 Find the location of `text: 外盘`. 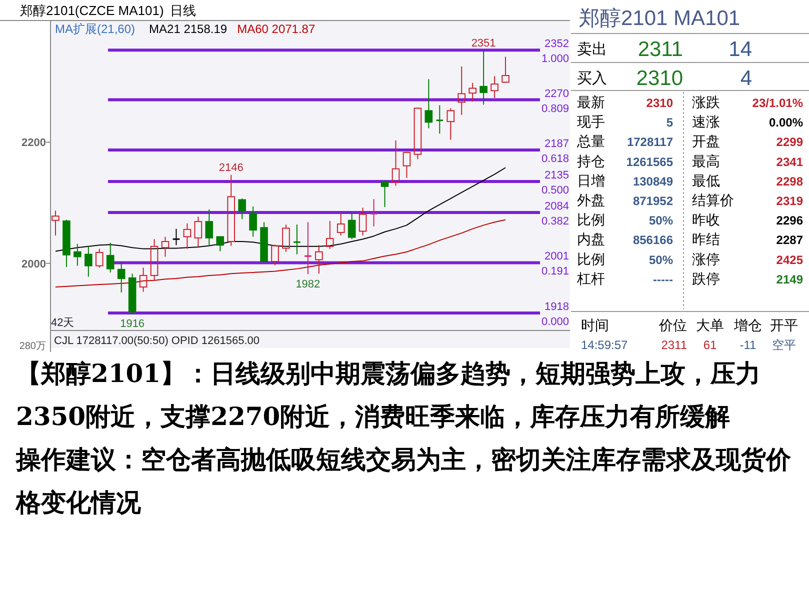

text: 外盘 is located at coordinates (591, 200).